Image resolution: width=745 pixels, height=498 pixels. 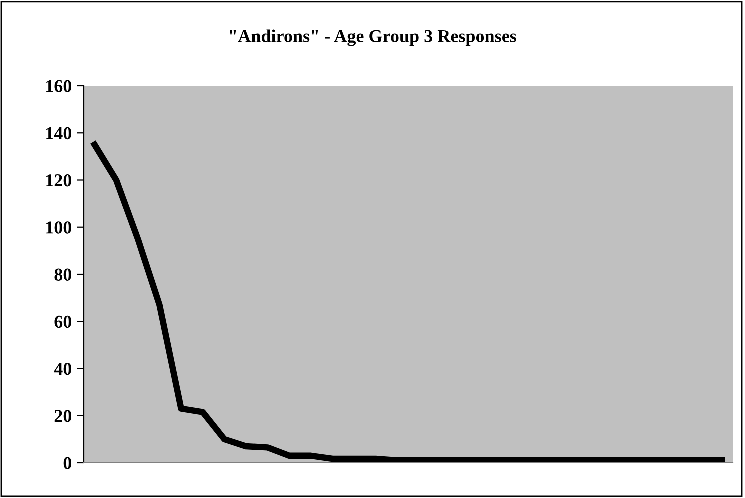 What do you see at coordinates (63, 416) in the screenshot?
I see `y-tick-label: 20` at bounding box center [63, 416].